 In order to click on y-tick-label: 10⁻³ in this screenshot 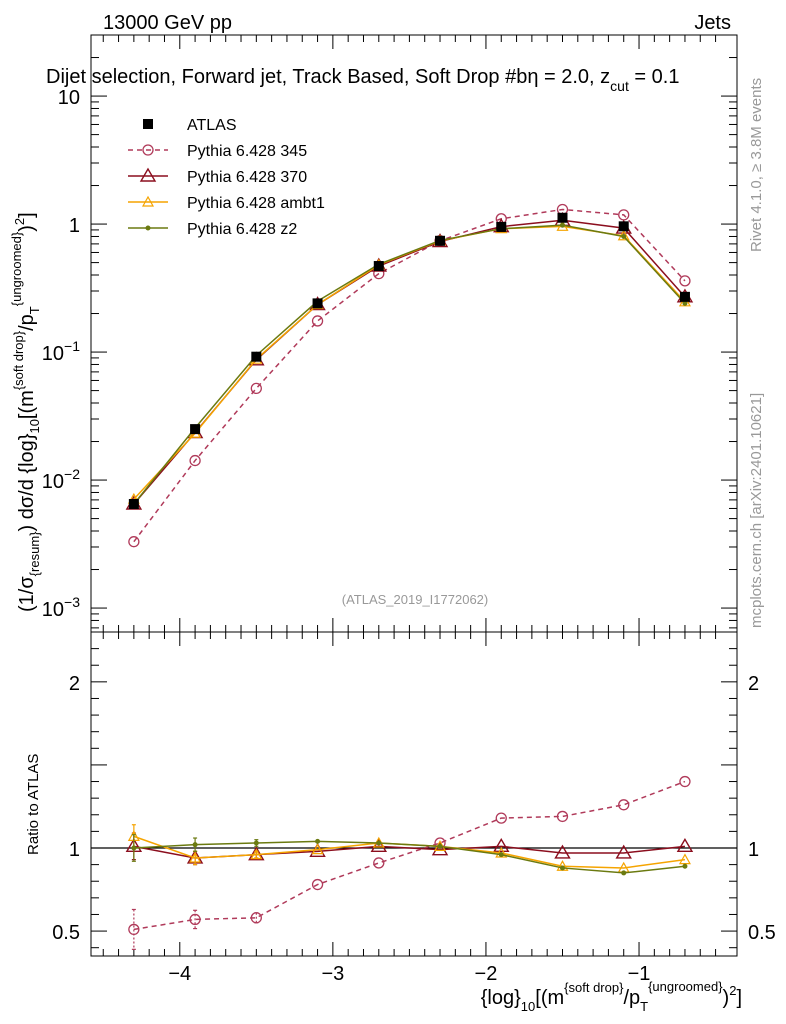, I will do `click(61, 607)`.